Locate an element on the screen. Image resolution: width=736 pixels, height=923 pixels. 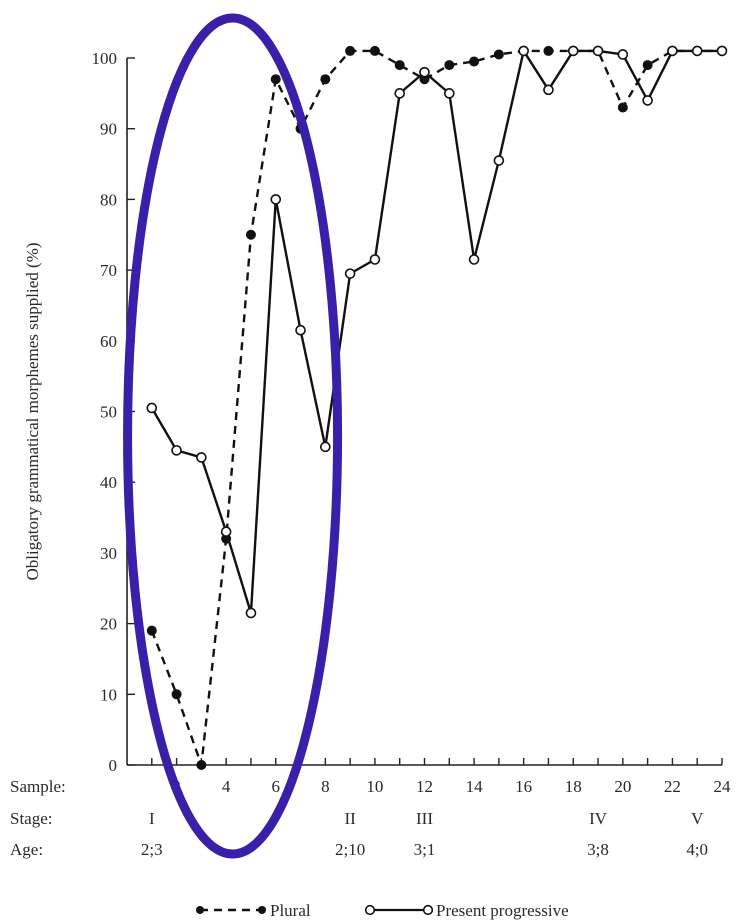
y-tick-label: 20 is located at coordinates (108, 624).